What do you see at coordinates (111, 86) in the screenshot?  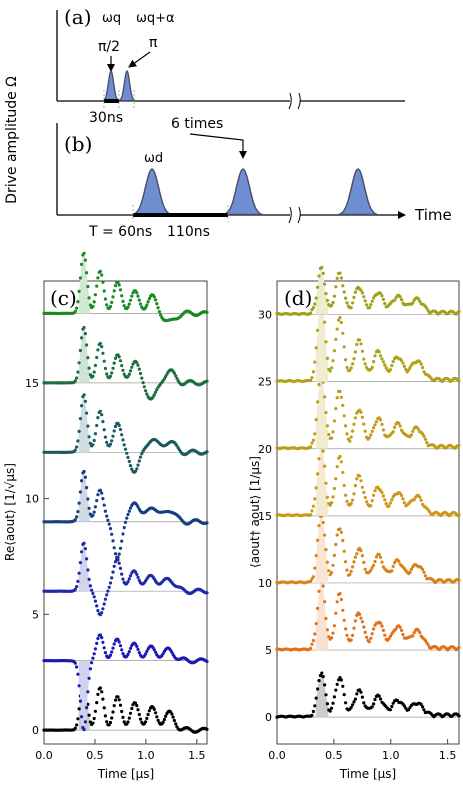 I see `pi-half-pulse` at bounding box center [111, 86].